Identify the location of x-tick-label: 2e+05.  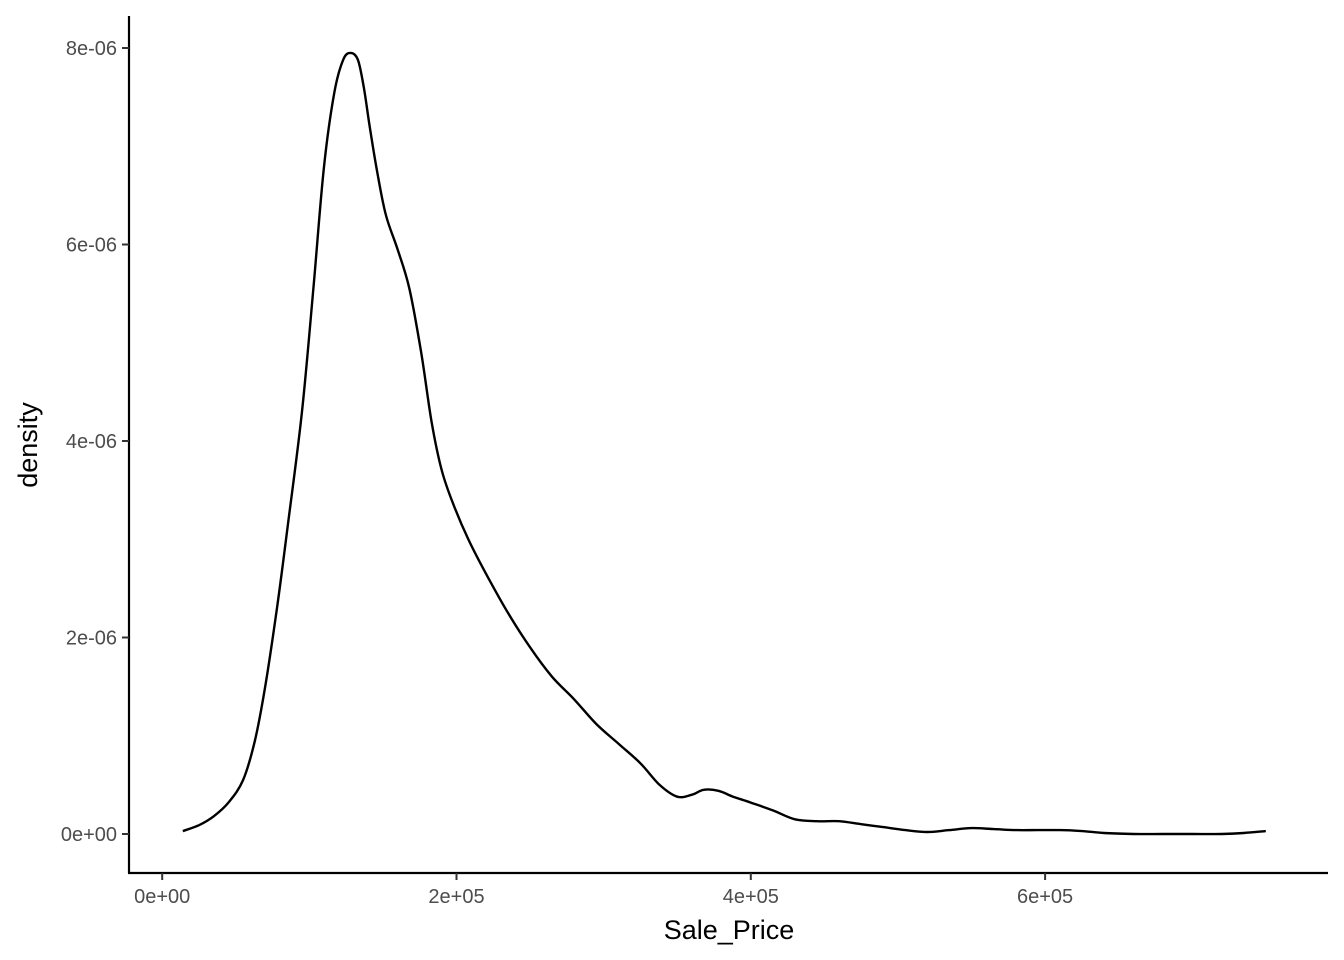
(456, 897).